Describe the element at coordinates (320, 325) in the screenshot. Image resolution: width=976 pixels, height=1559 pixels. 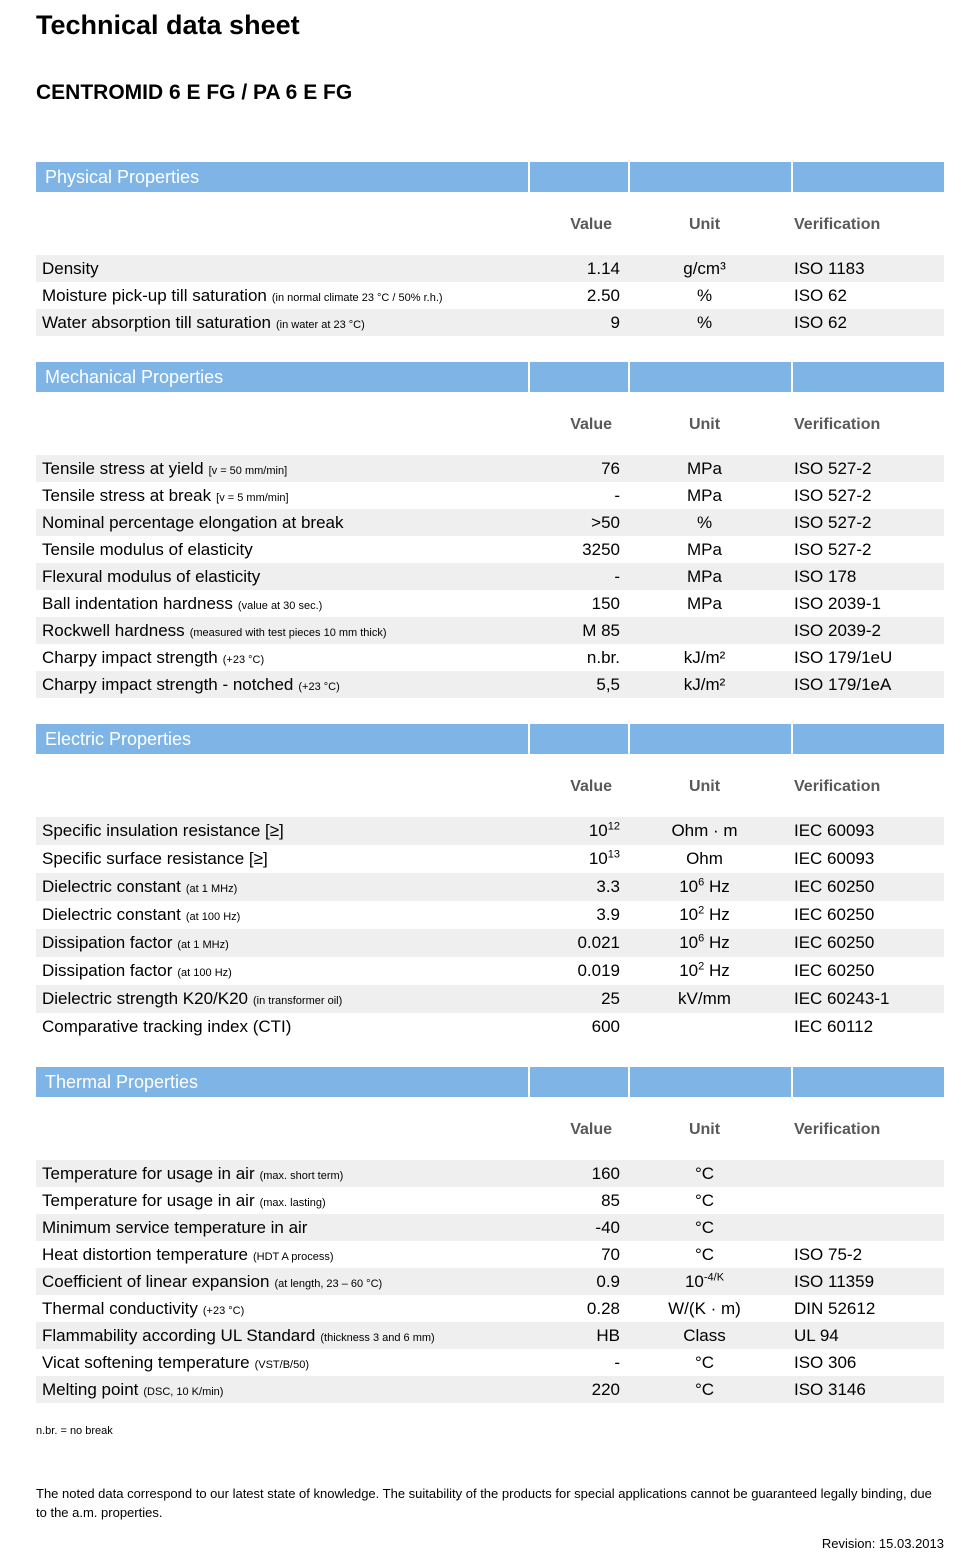
I see `property-note: (in water at 23 °C)` at that location.